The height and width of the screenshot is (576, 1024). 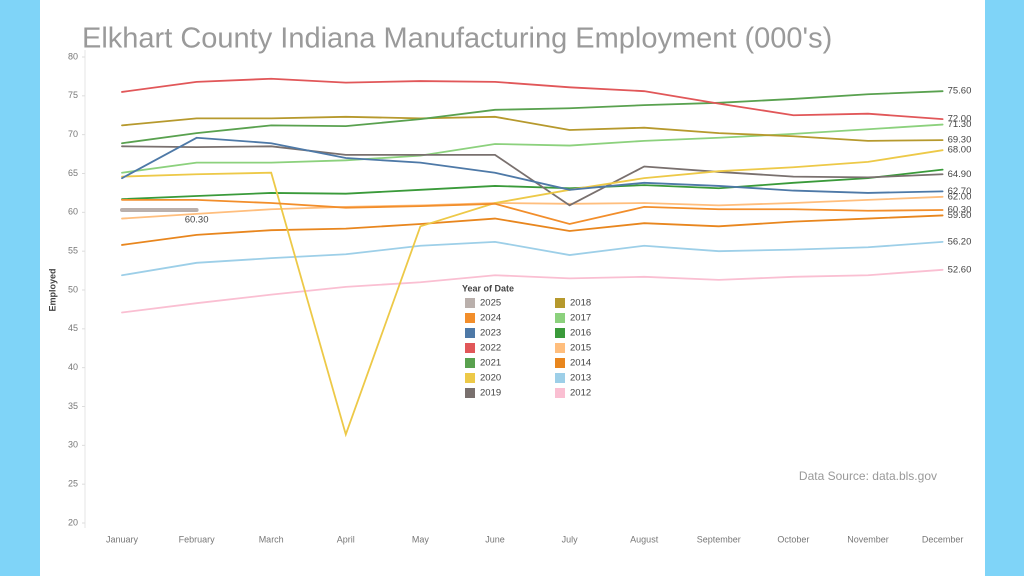 What do you see at coordinates (73, 367) in the screenshot?
I see `y-tick-label: 40` at bounding box center [73, 367].